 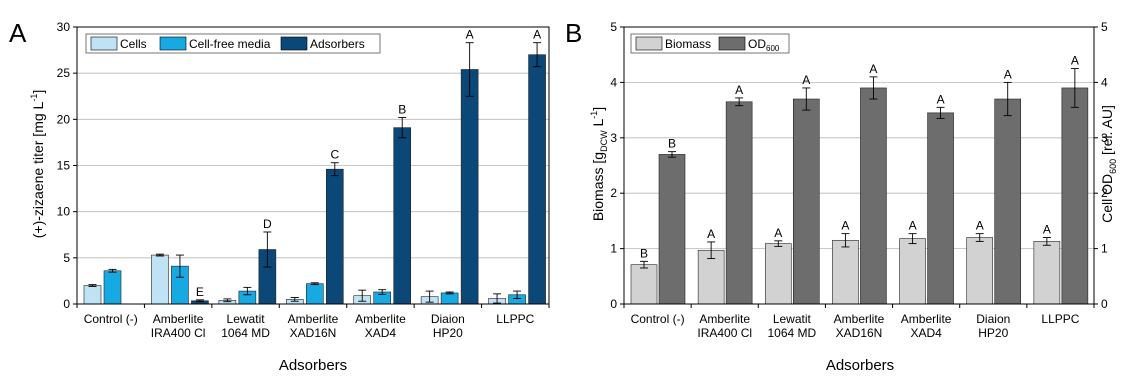 What do you see at coordinates (573, 33) in the screenshot?
I see `panel-b-letter: B` at bounding box center [573, 33].